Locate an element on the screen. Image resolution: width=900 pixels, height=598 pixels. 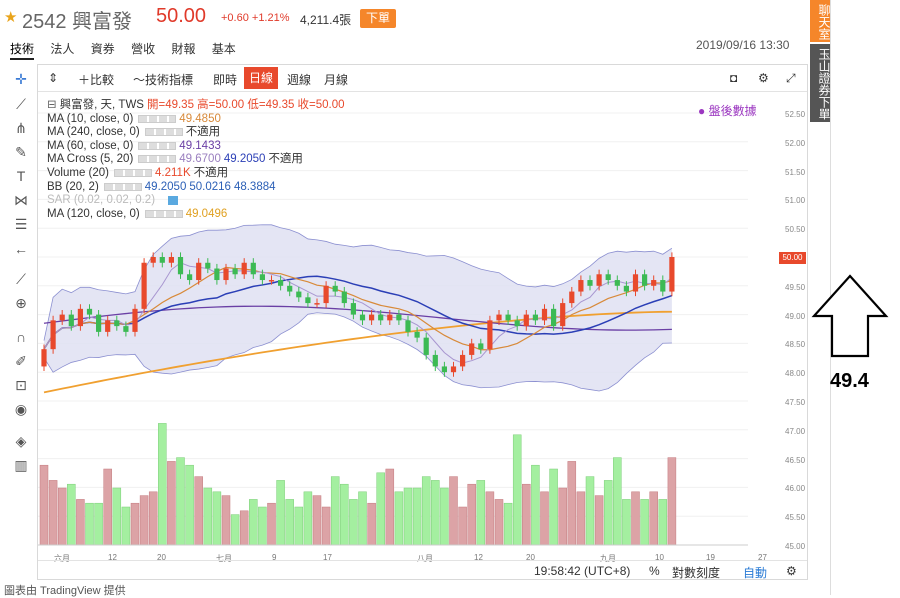
chart-toolbar: ⇕ ＋比較 〜技術指標 即時 日線 週線 月線 ◘ ⚙ ⤢ is located at coordinates (422, 78).